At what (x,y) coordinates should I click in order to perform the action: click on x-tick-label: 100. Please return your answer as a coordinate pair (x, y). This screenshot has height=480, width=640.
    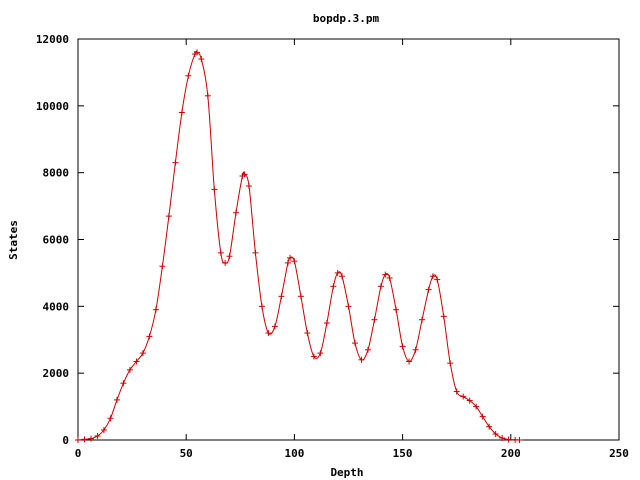
    Looking at the image, I should click on (294, 453).